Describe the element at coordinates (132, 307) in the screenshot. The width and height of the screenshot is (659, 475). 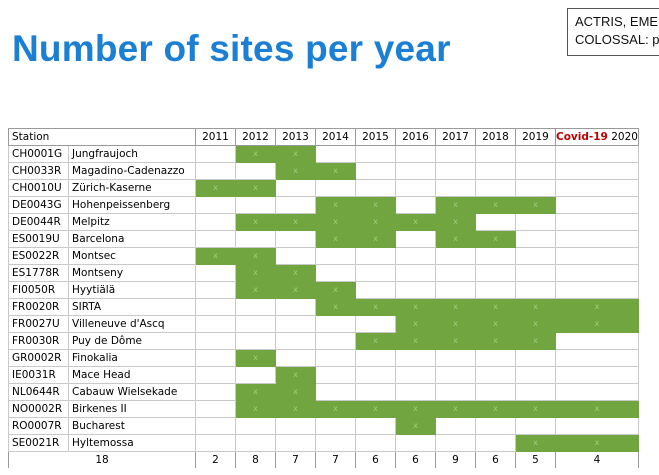
I see `station-name: SIRTA` at that location.